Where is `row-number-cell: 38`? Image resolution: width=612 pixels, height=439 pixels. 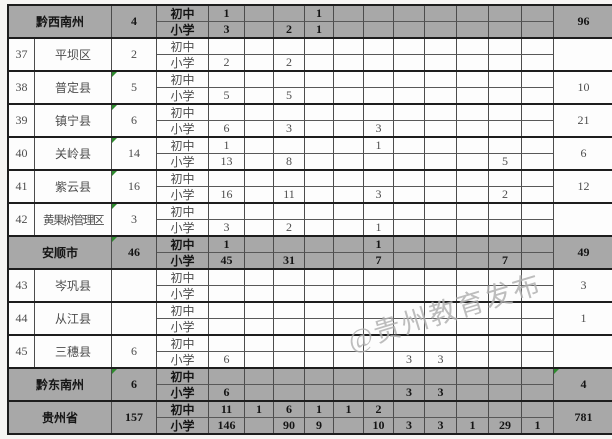
row-number-cell: 38 is located at coordinates (22, 87).